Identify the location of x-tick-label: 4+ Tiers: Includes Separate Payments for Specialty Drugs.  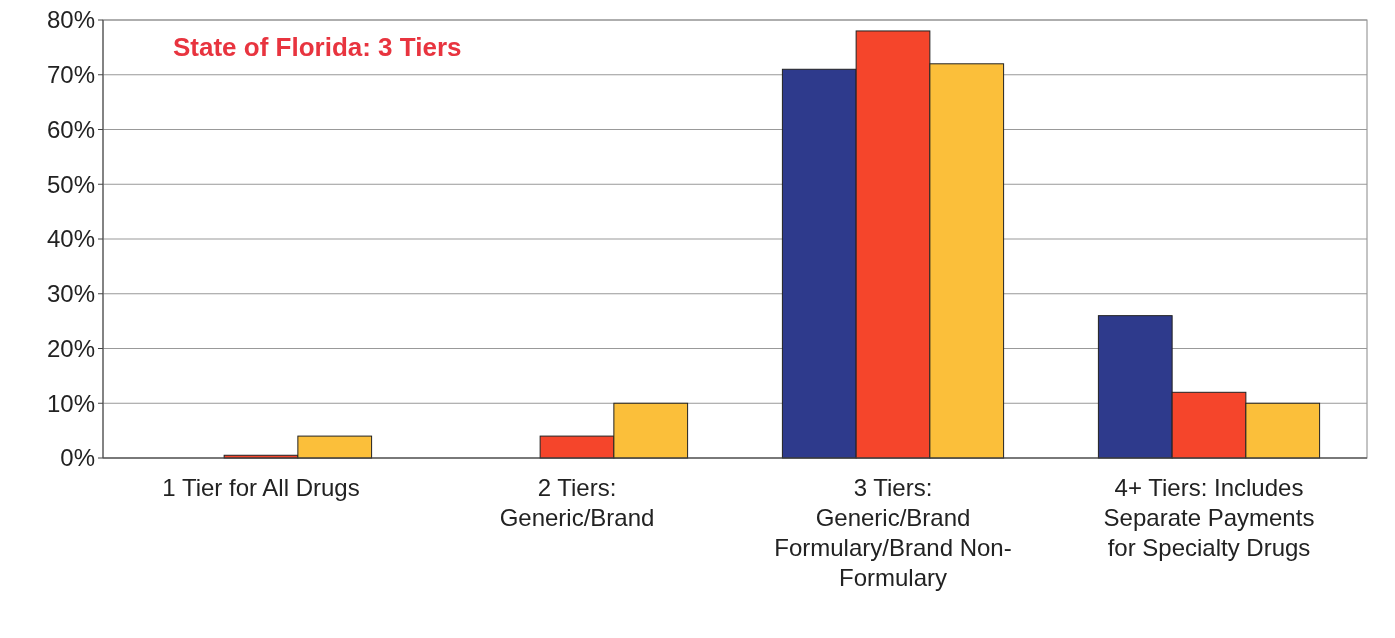
(1209, 517).